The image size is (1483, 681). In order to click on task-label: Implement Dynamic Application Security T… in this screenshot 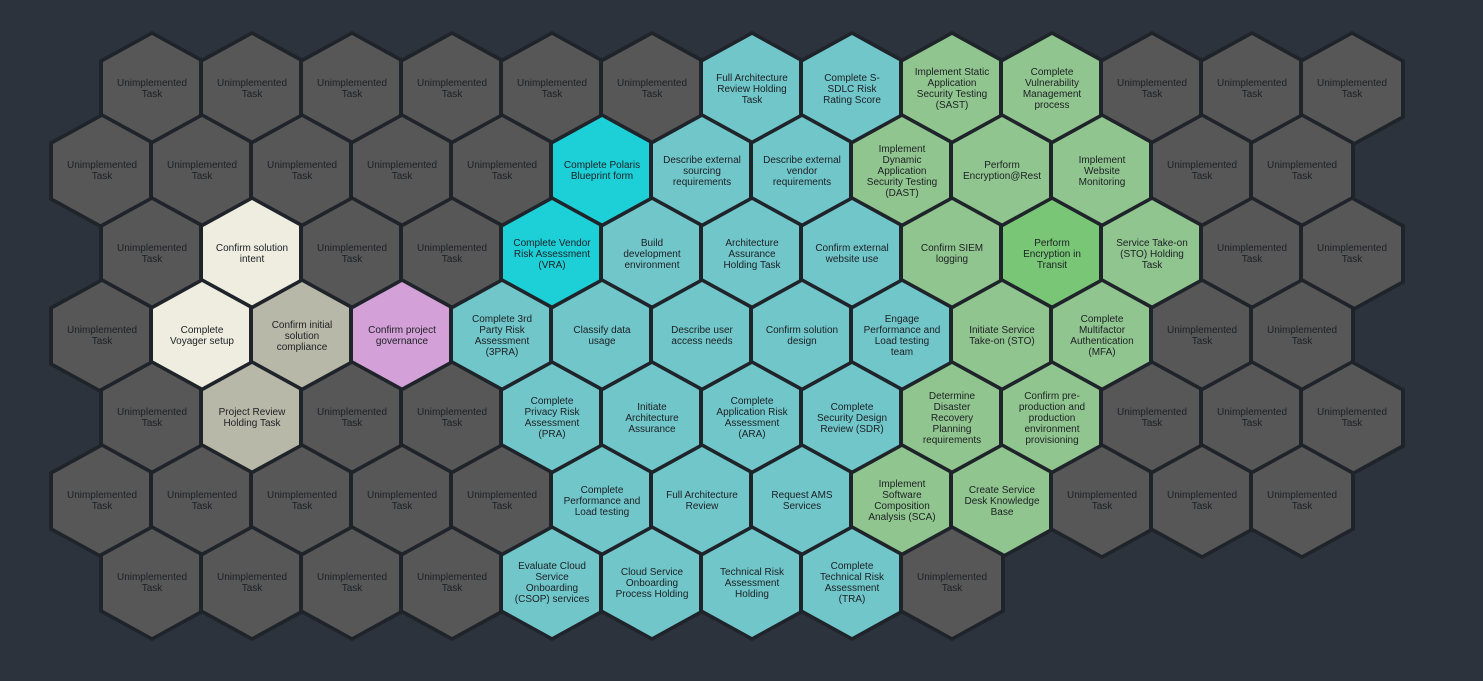, I will do `click(902, 171)`.